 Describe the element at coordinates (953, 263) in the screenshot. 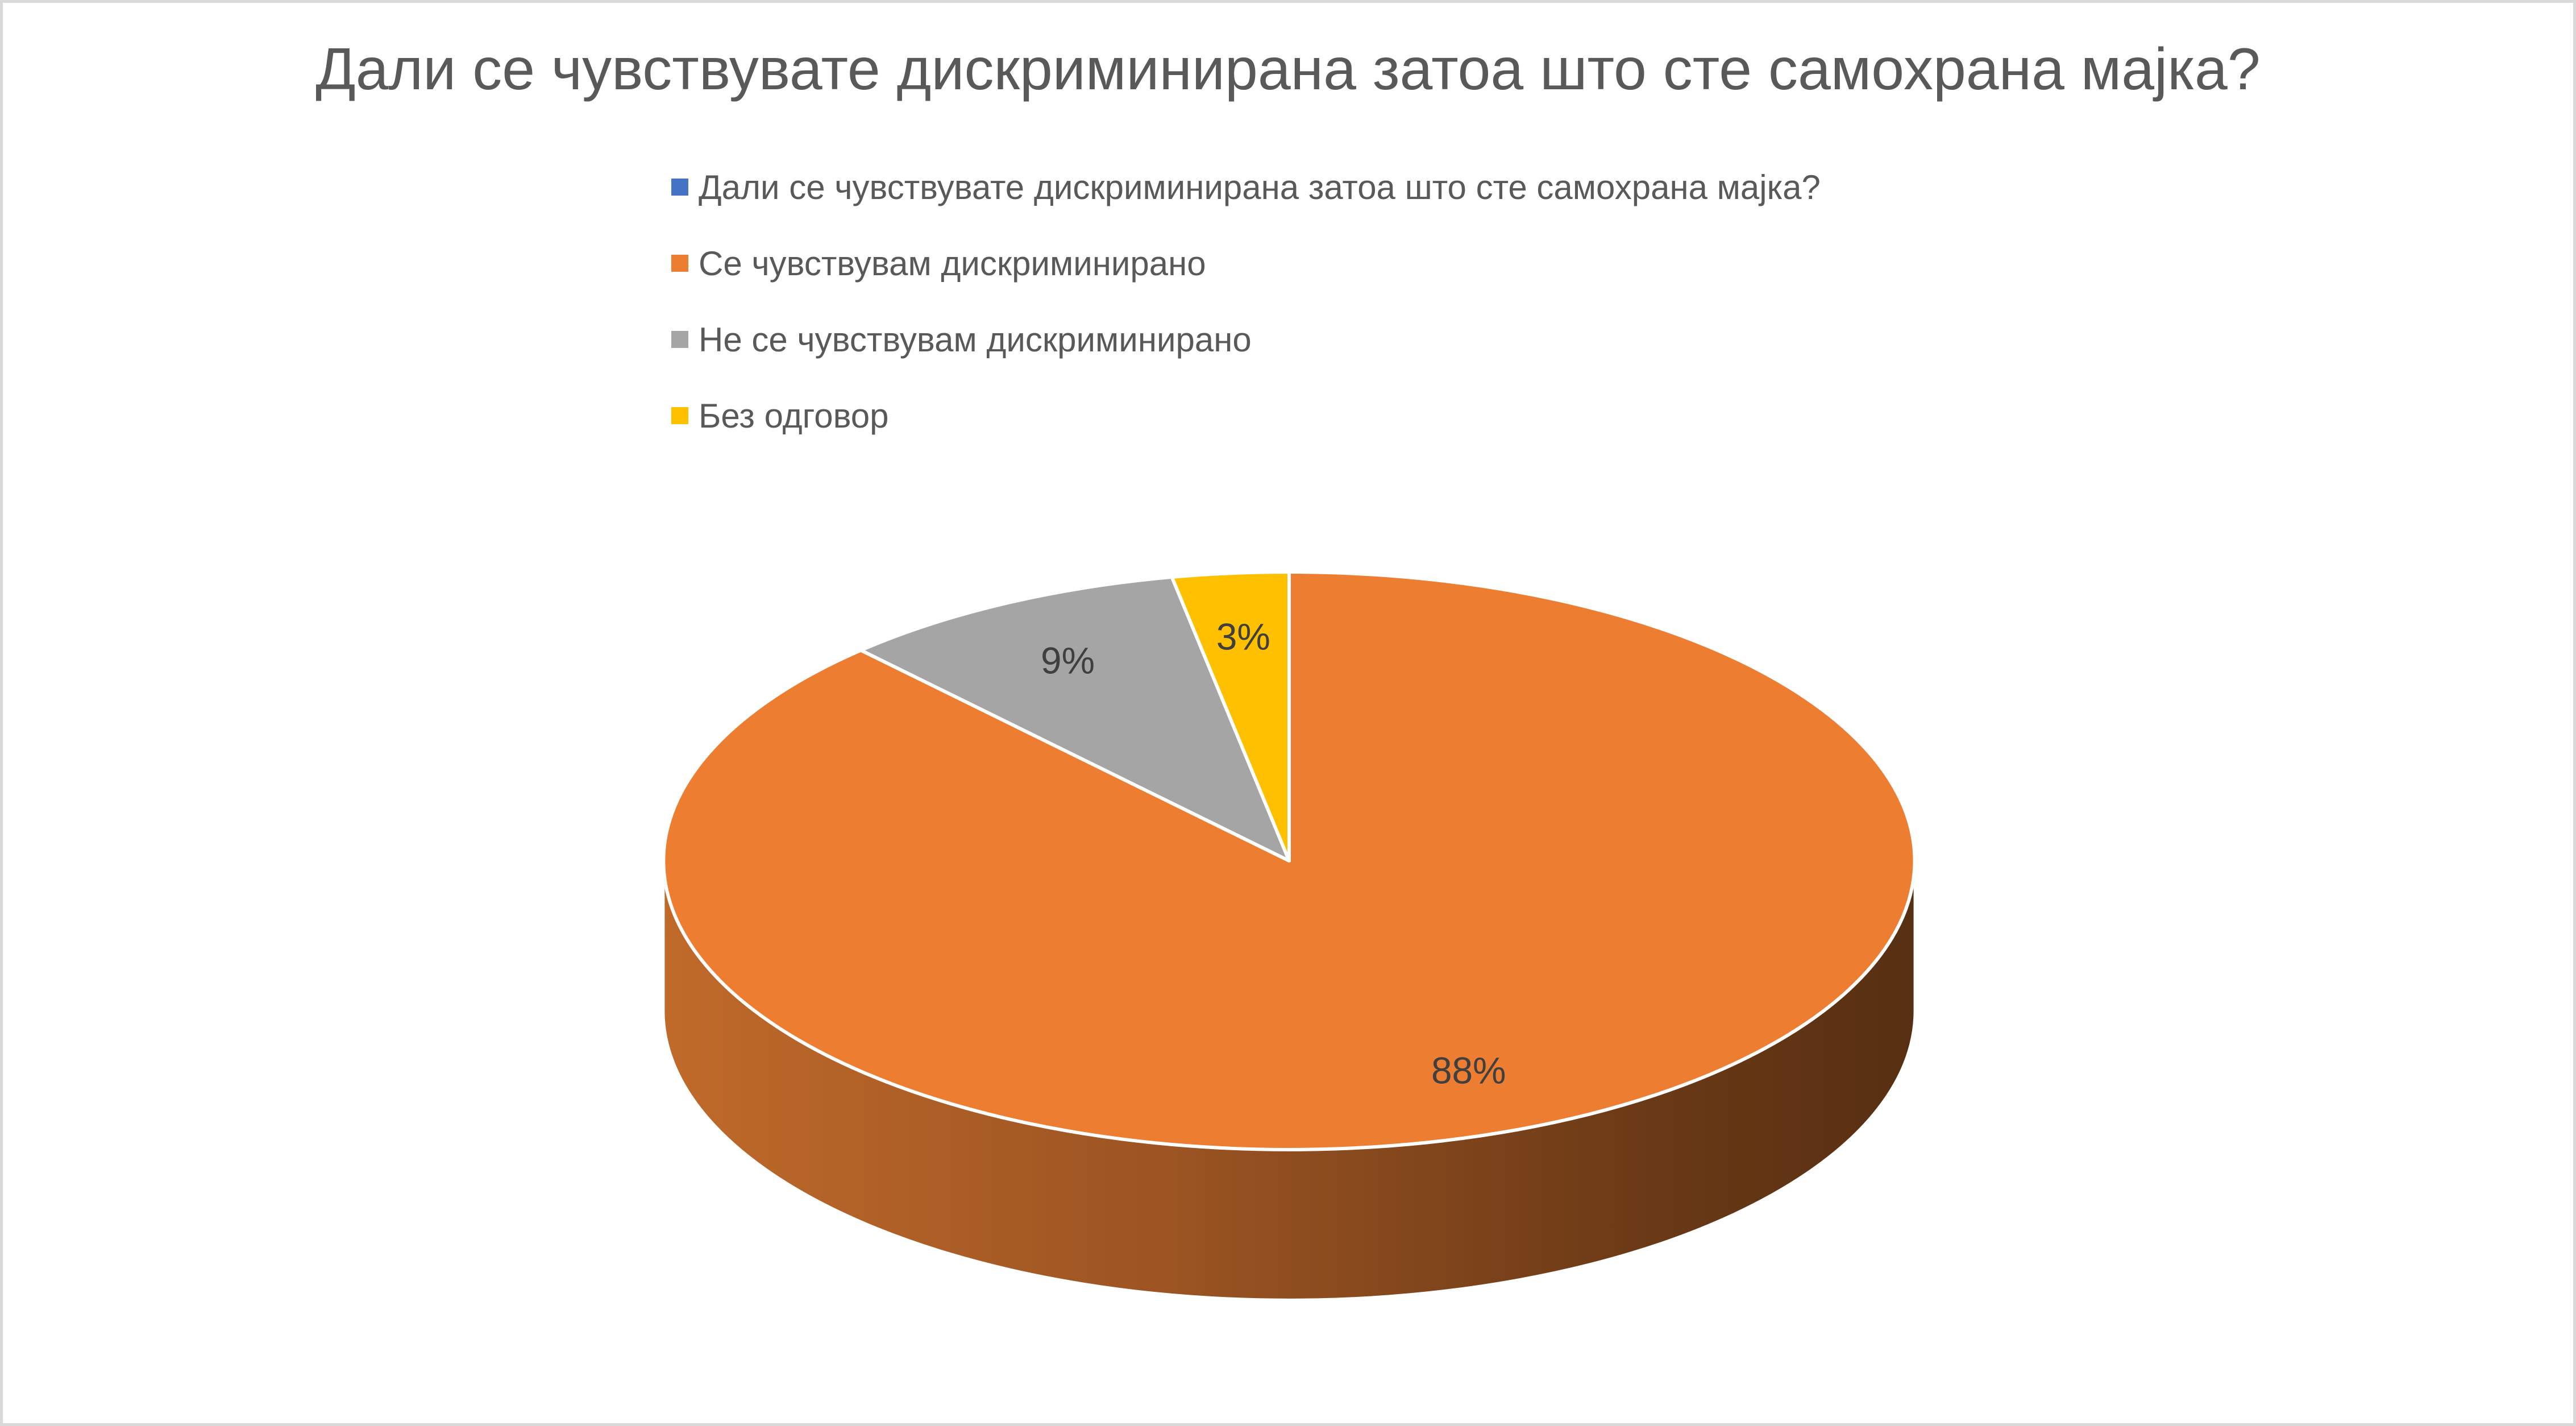

I see `legend-item-label: Се чувствувам дискриминирано` at that location.